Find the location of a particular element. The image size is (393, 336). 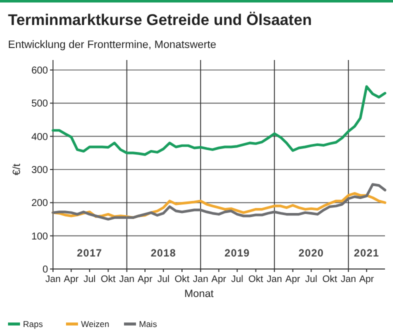

x2-tick-label: 2021 is located at coordinates (367, 254).